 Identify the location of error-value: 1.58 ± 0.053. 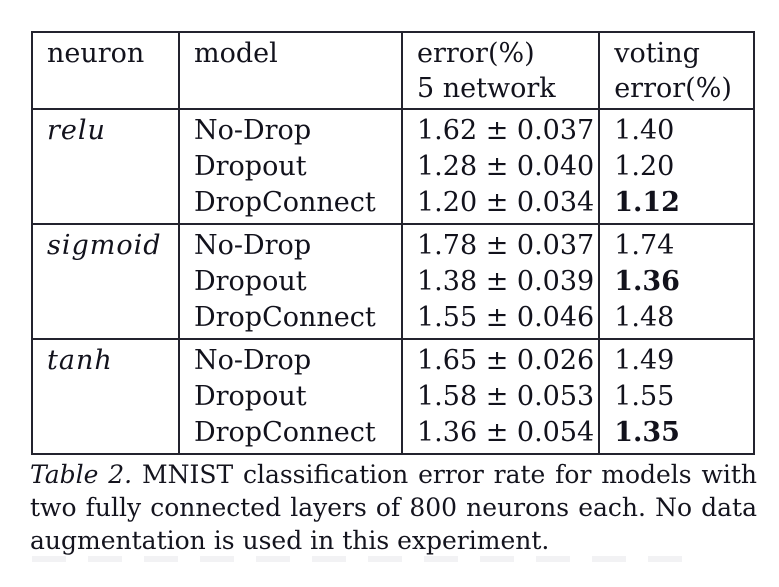
(506, 396).